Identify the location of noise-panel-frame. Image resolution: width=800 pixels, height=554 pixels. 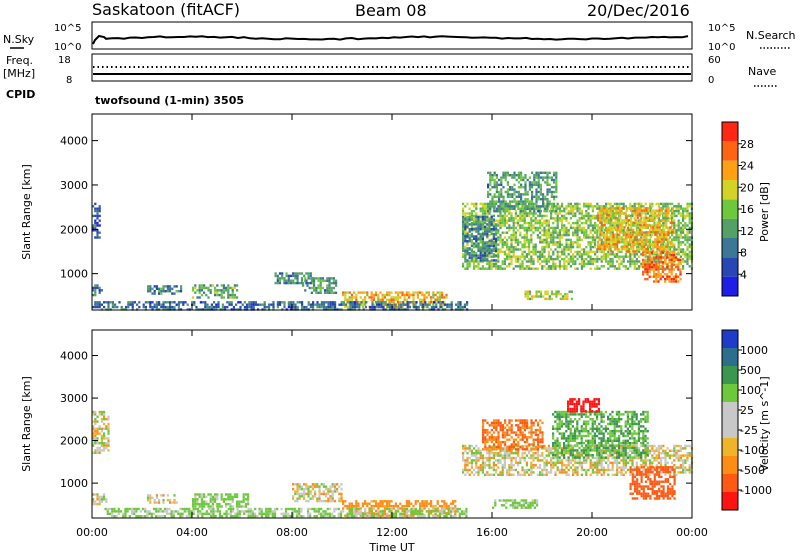
(392, 35).